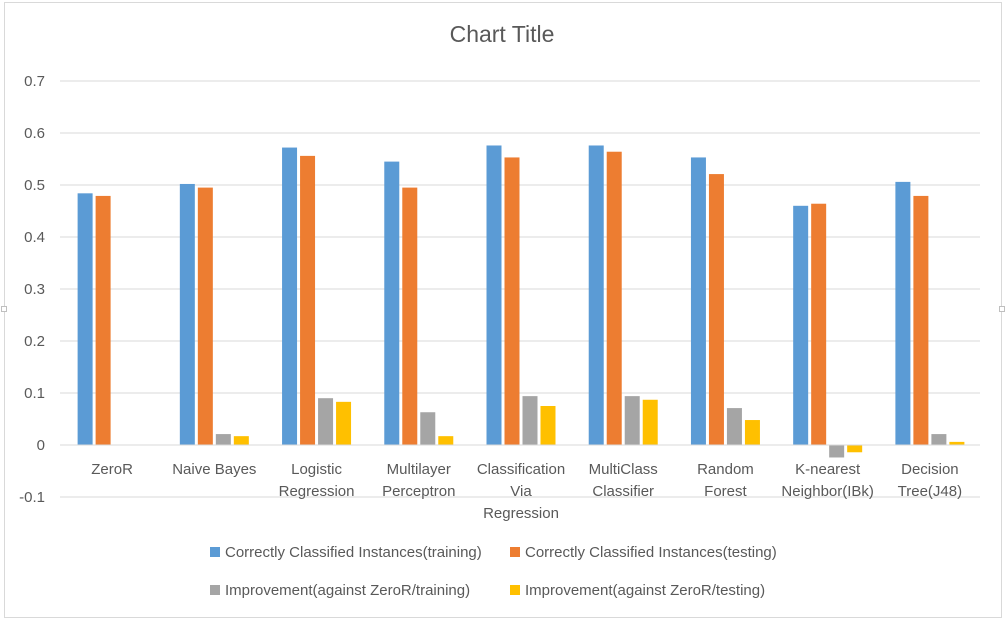 The image size is (1008, 624). Describe the element at coordinates (41, 445) in the screenshot. I see `y-tick-label: 0` at that location.